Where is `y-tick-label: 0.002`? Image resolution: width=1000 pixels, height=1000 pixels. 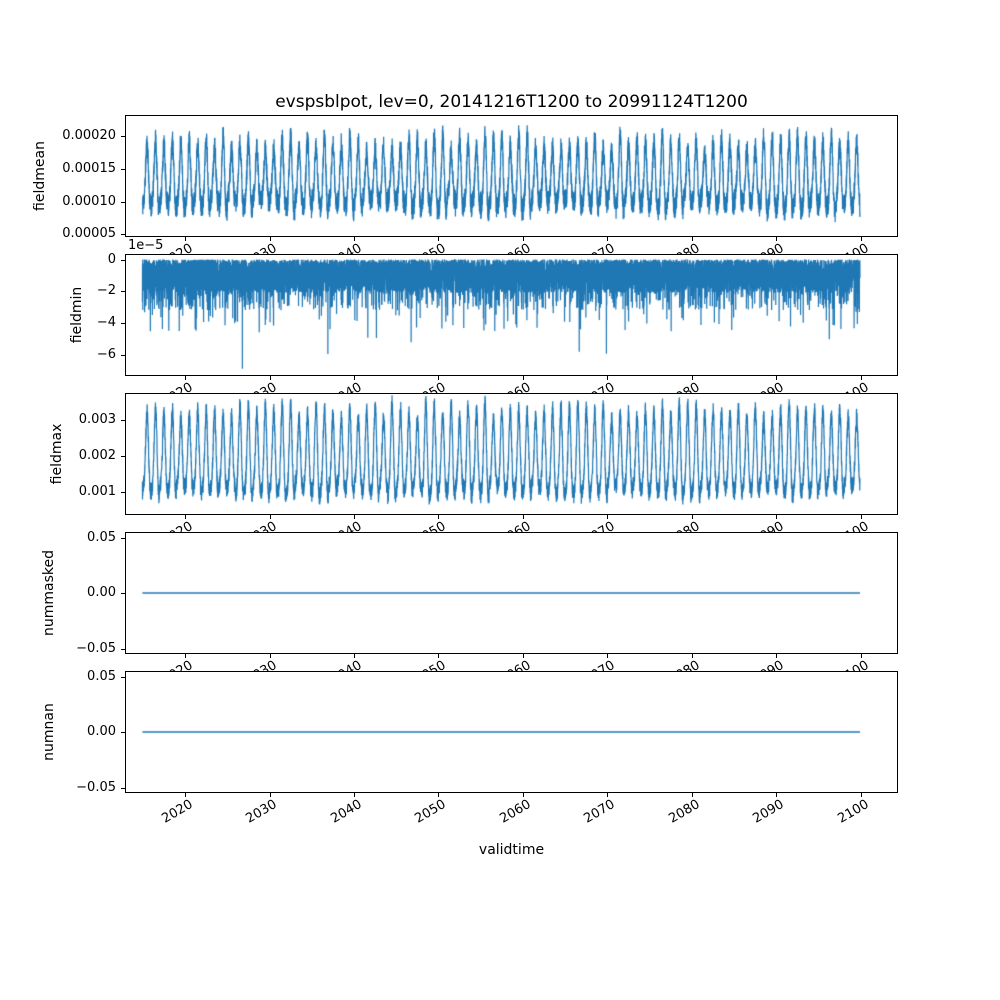
y-tick-label: 0.002 is located at coordinates (97, 455).